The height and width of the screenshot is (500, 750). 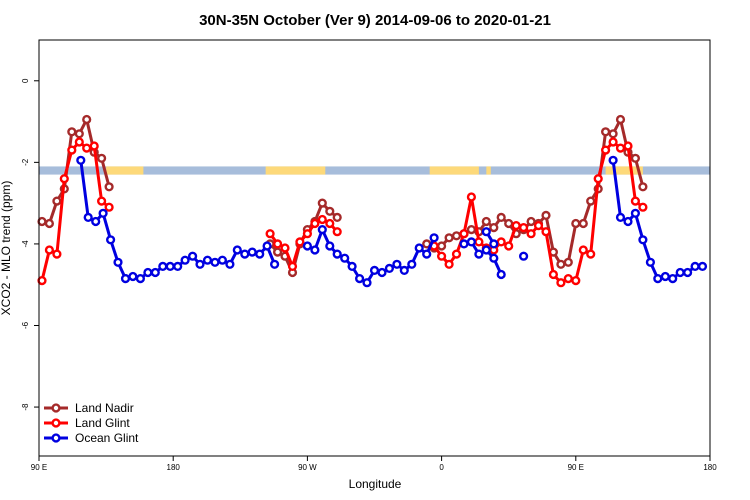 I want to click on y-tick-label-0: 0, so click(x=25, y=80).